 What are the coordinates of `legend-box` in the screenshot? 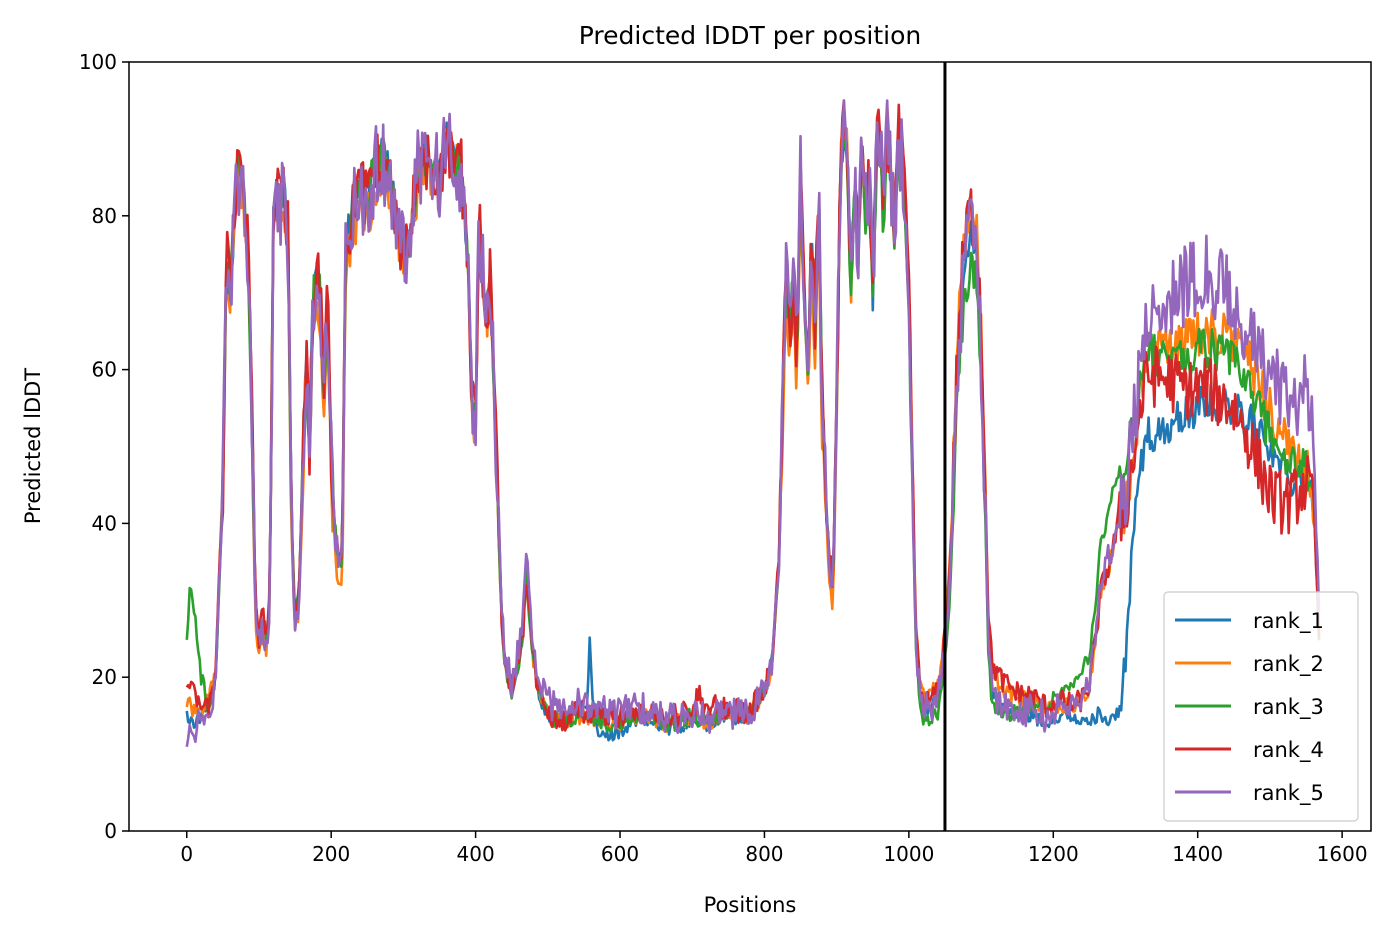 It's located at (1261, 706).